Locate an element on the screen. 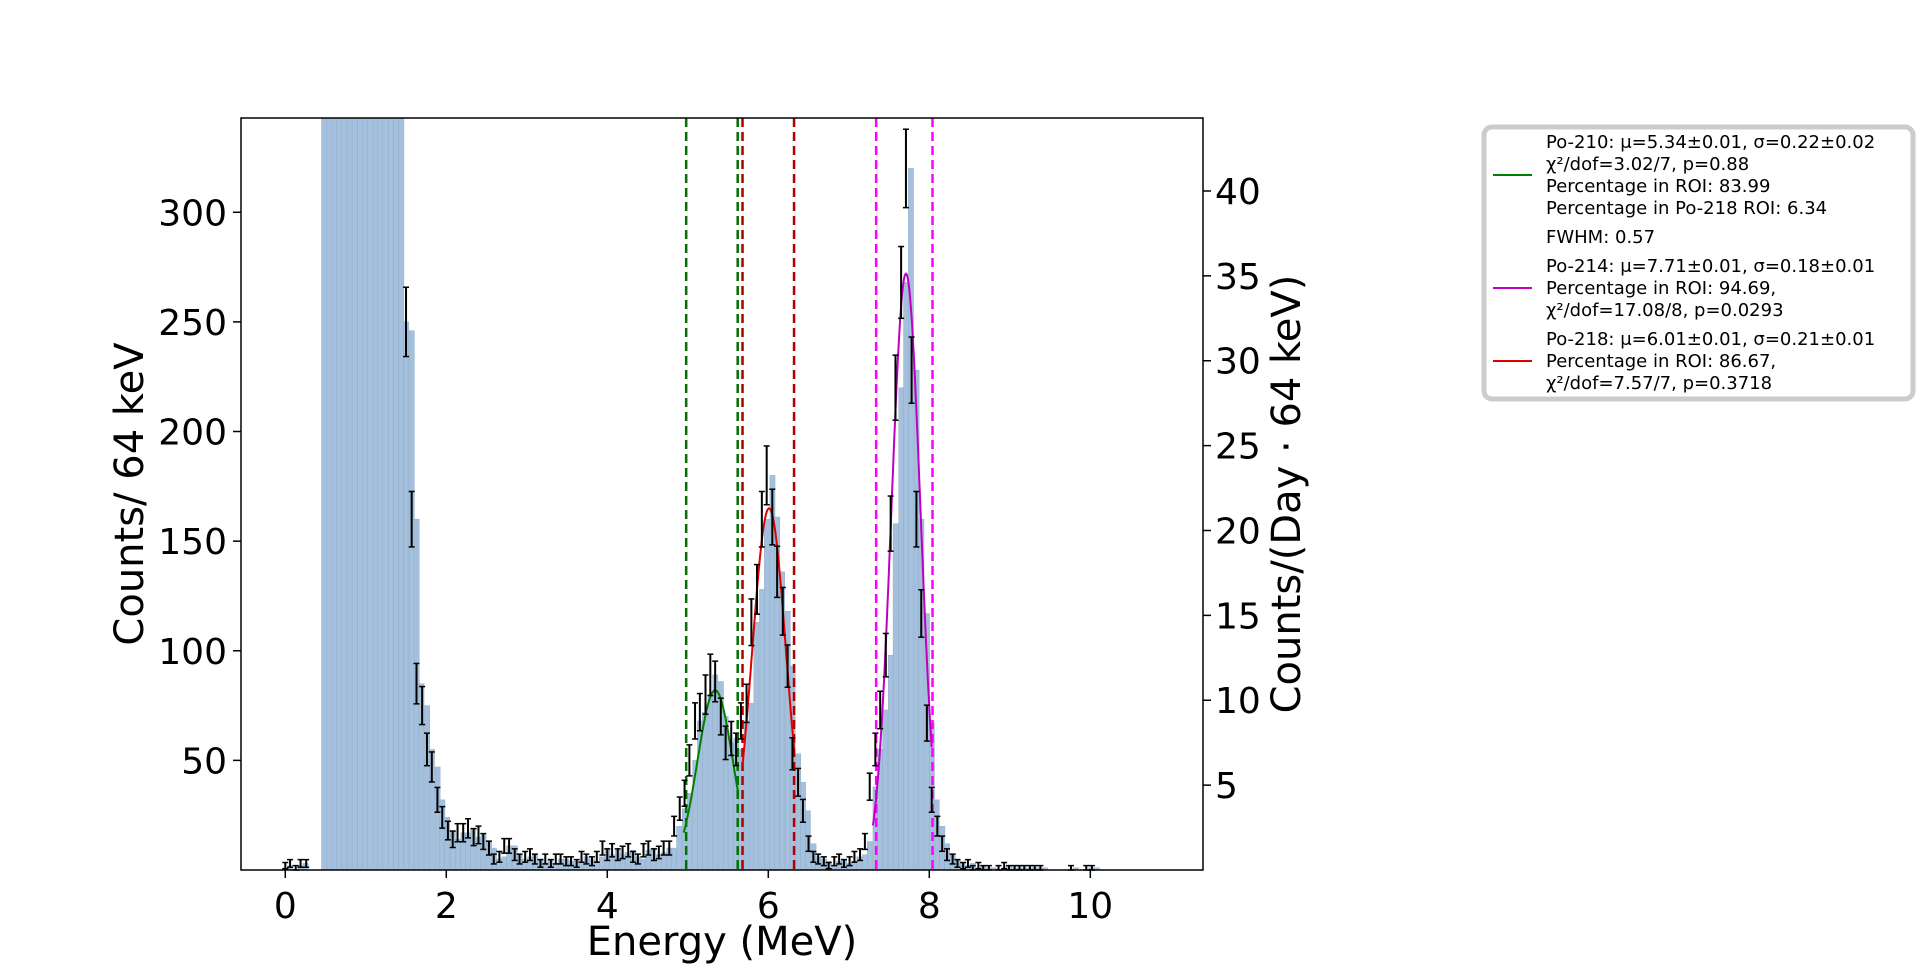 This screenshot has height=975, width=1920. y-tick-label: 150 is located at coordinates (192, 542).